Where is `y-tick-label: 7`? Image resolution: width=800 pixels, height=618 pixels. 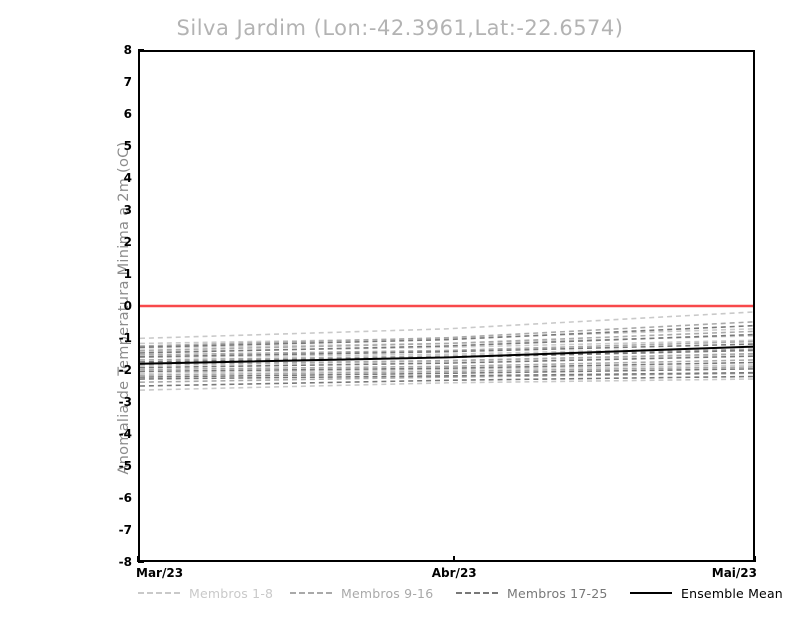
y-tick-label: 7 is located at coordinates (127, 82).